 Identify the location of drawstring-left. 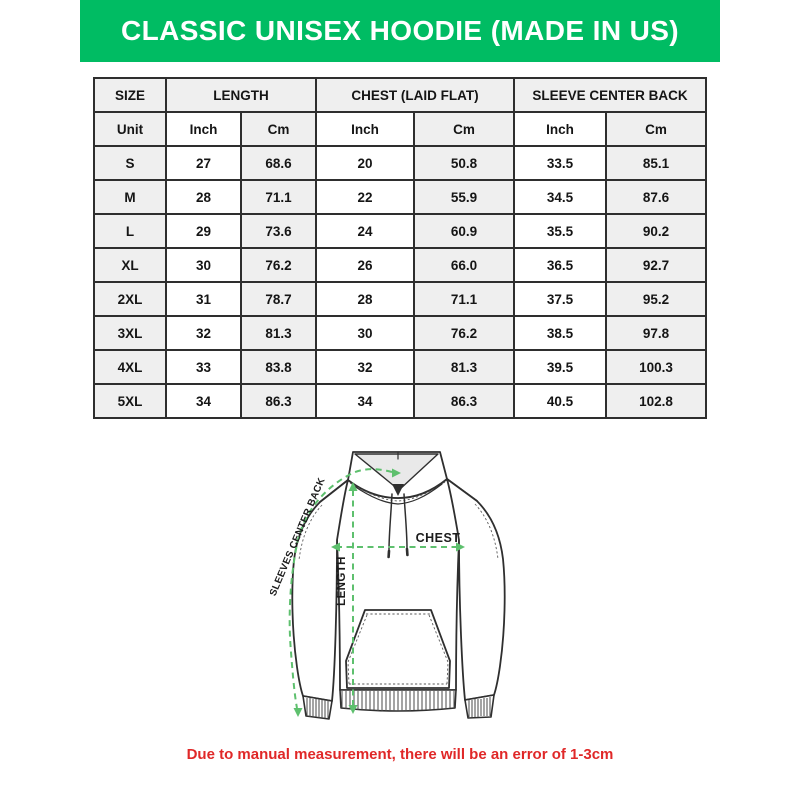
(390, 522).